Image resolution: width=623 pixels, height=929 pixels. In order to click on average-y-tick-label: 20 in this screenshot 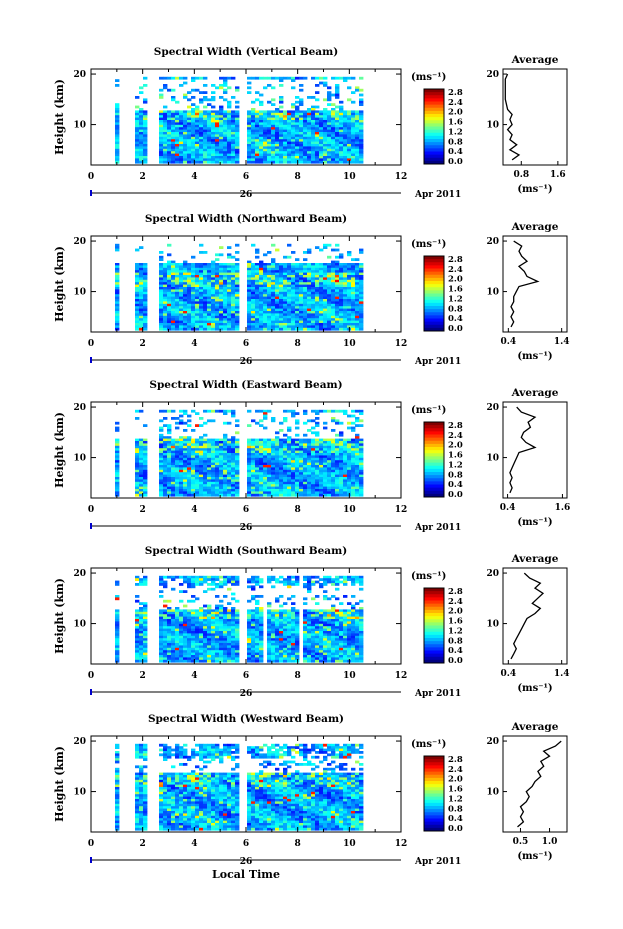, I will do `click(492, 242)`.